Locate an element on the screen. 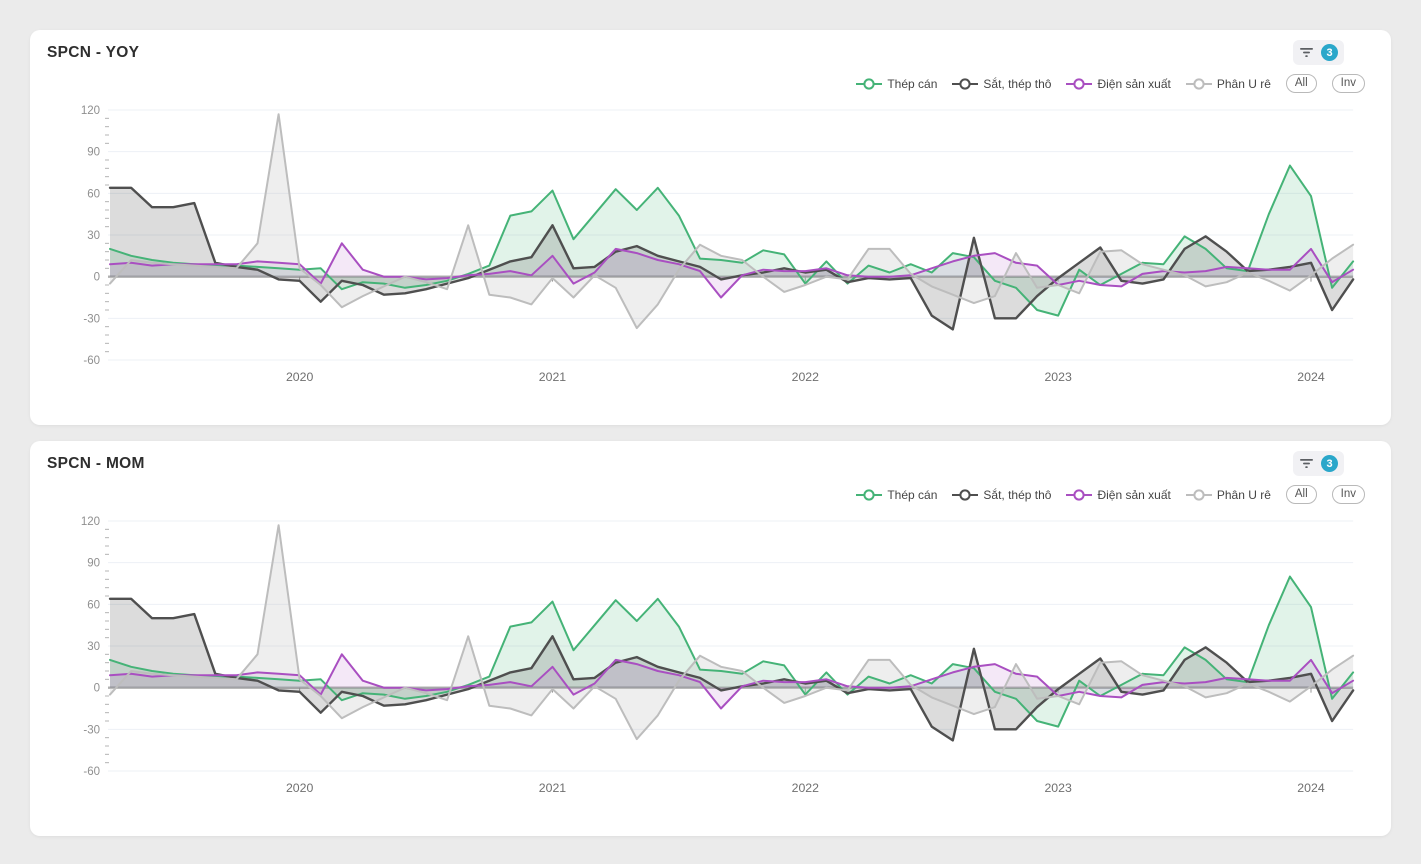 The height and width of the screenshot is (864, 1421). page-title-mom: SPCN - MOM is located at coordinates (96, 463).